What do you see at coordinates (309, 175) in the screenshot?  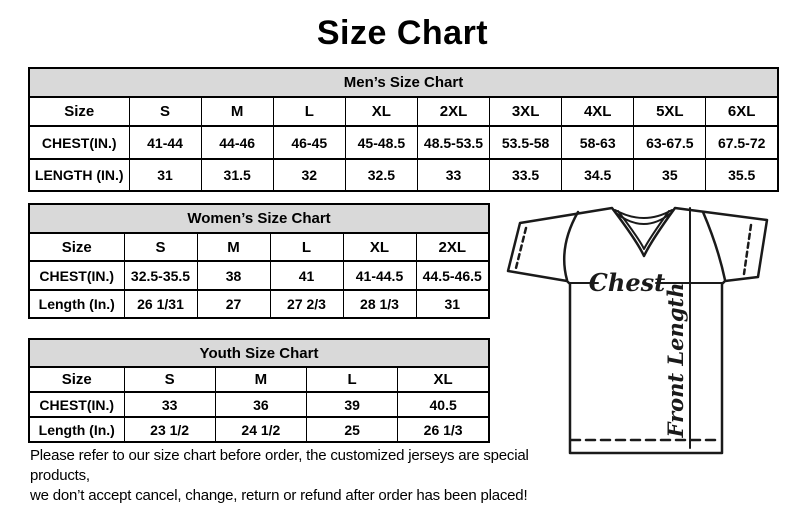 I see `length-value-cell: 32` at bounding box center [309, 175].